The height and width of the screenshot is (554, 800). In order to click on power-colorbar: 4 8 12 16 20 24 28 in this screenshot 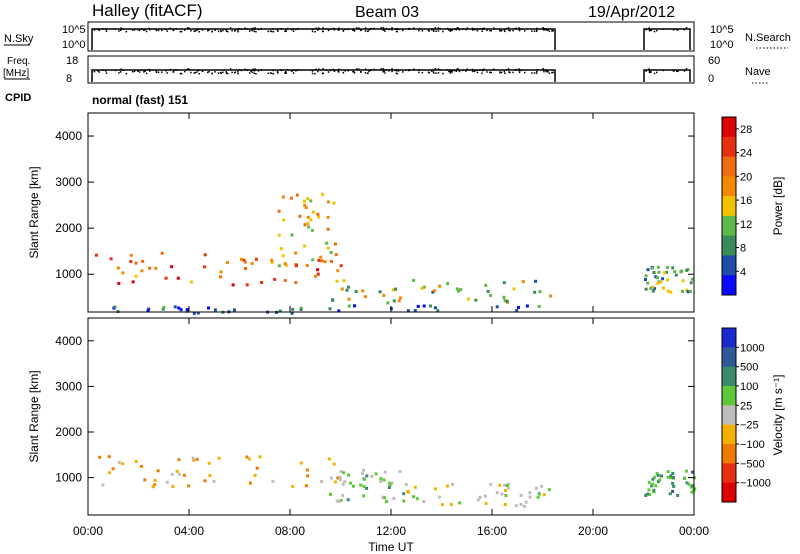, I will do `click(736, 206)`.